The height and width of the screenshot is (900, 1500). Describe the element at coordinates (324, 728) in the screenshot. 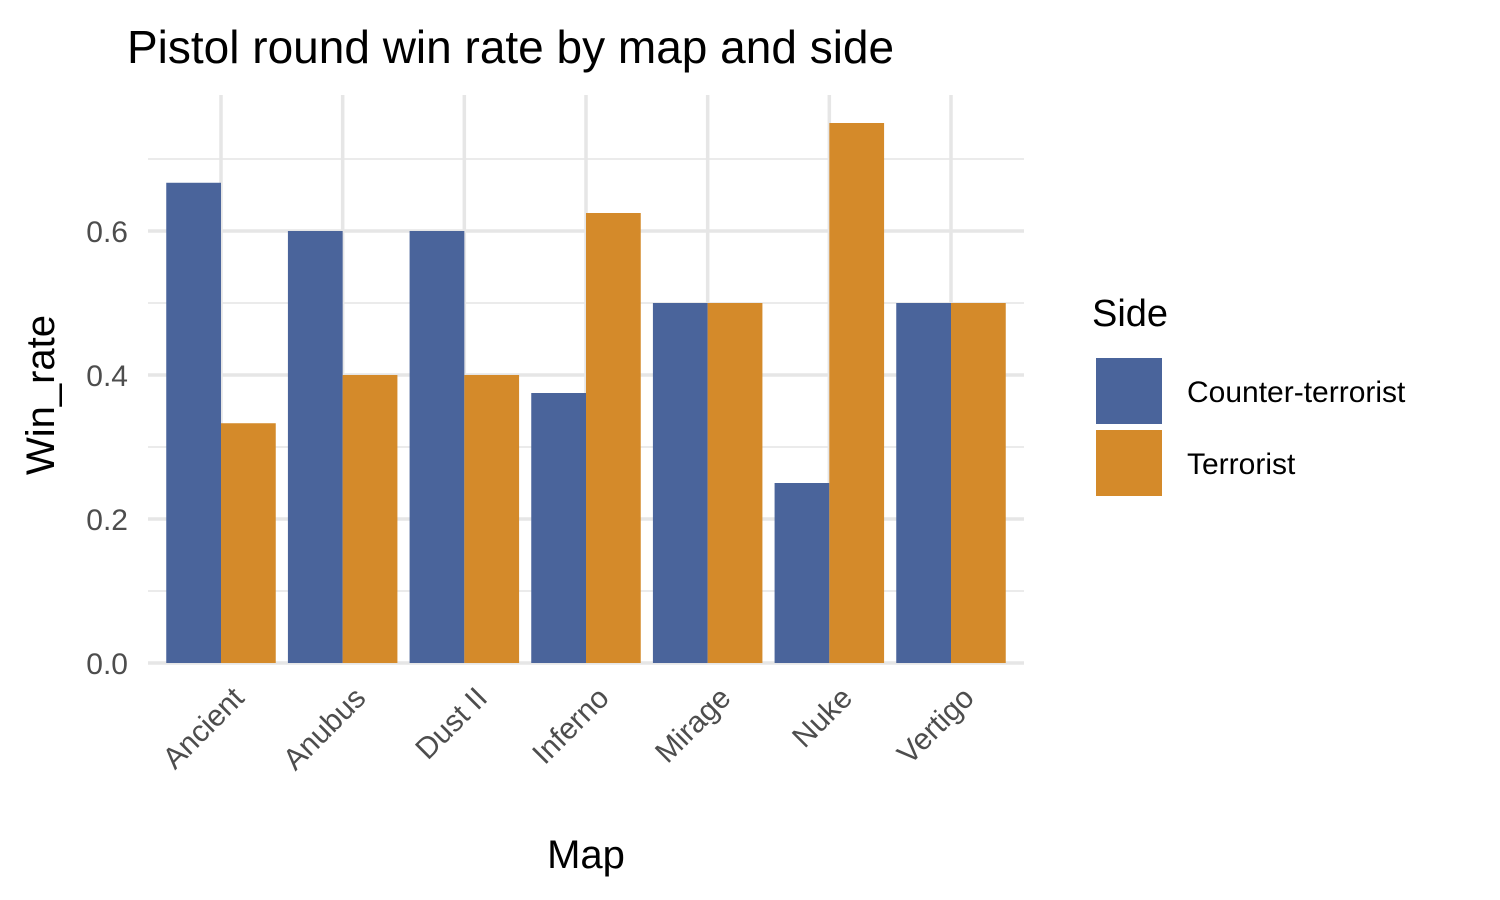

I see `x-tick-label: Anubus` at that location.